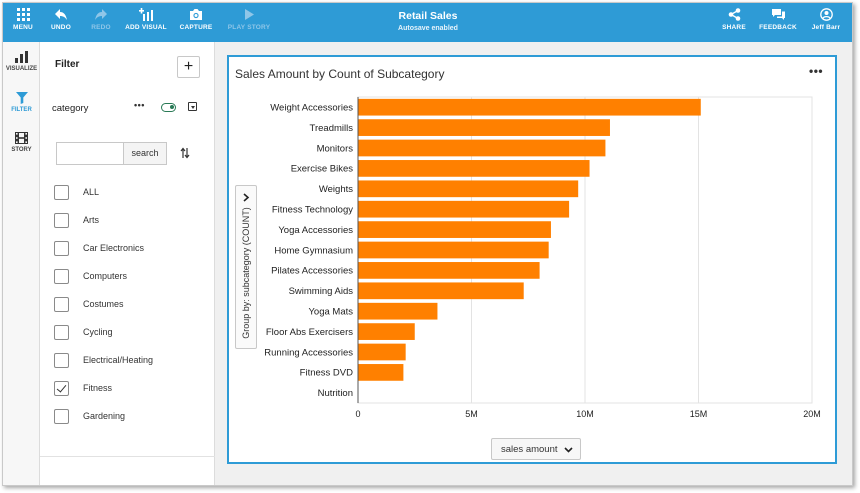  Describe the element at coordinates (357, 414) in the screenshot. I see `x-tick-label: 0` at that location.